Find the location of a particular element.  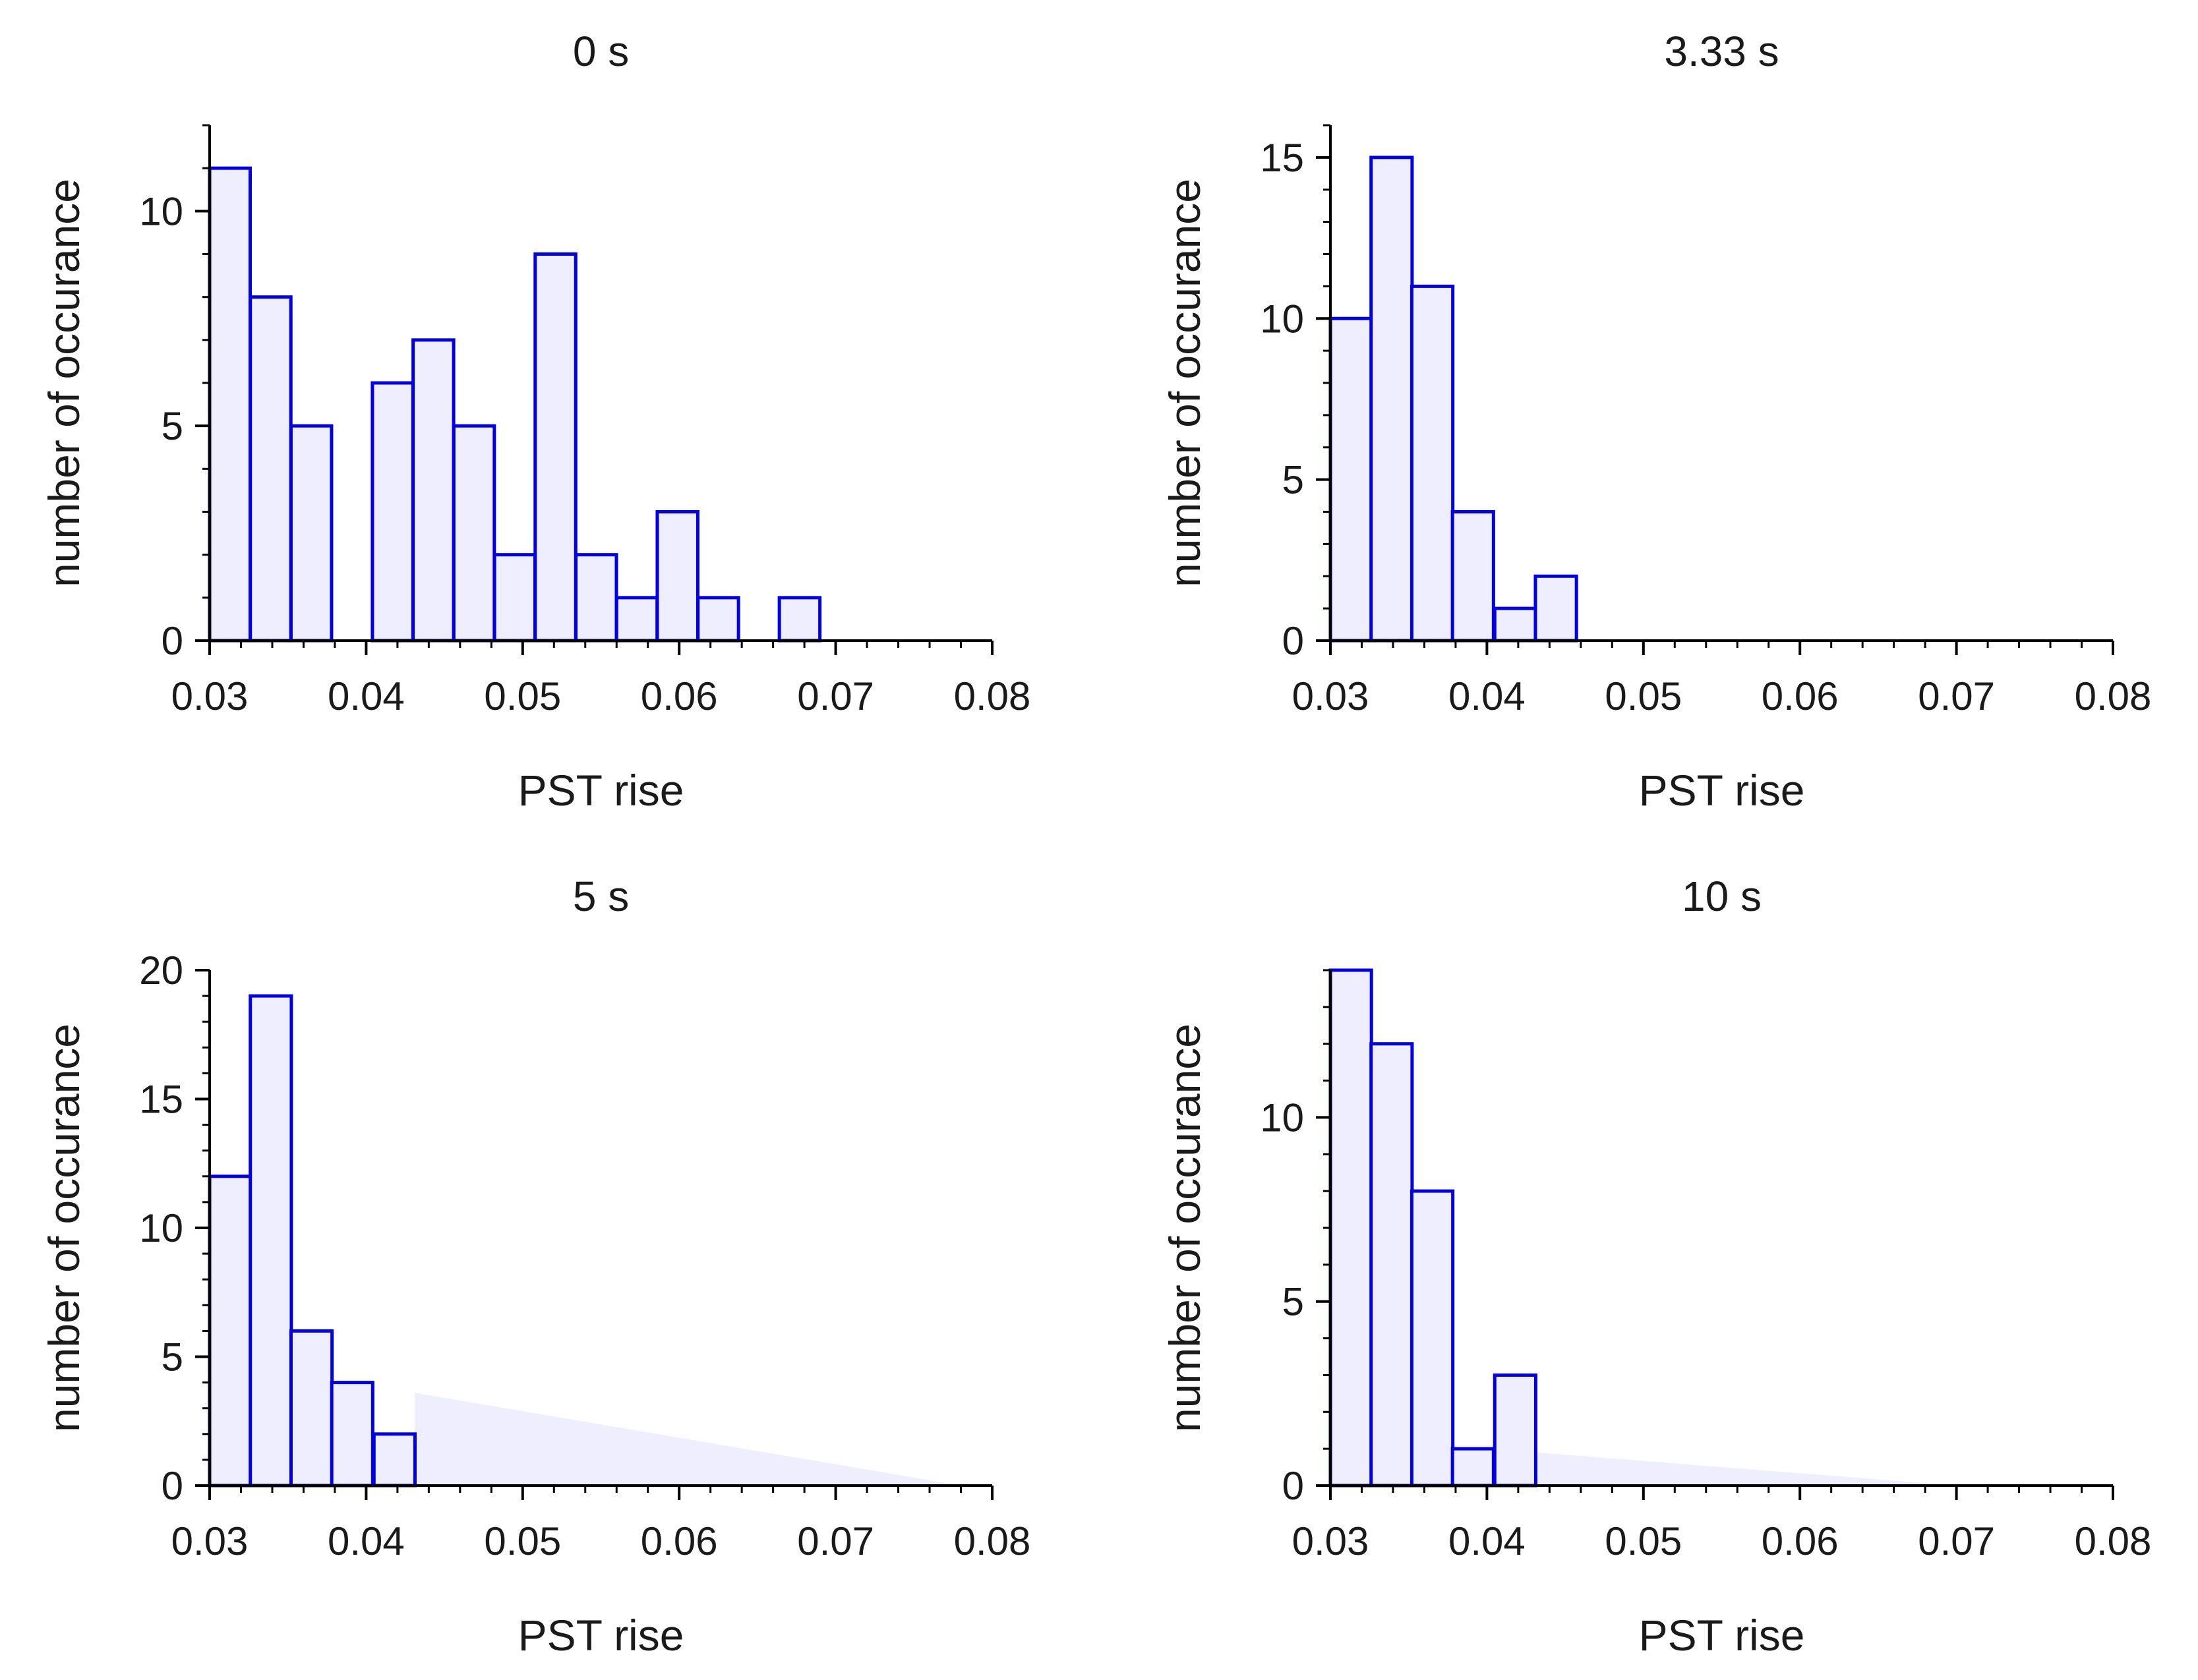

chart-title: 3.33 s is located at coordinates (1721, 51).